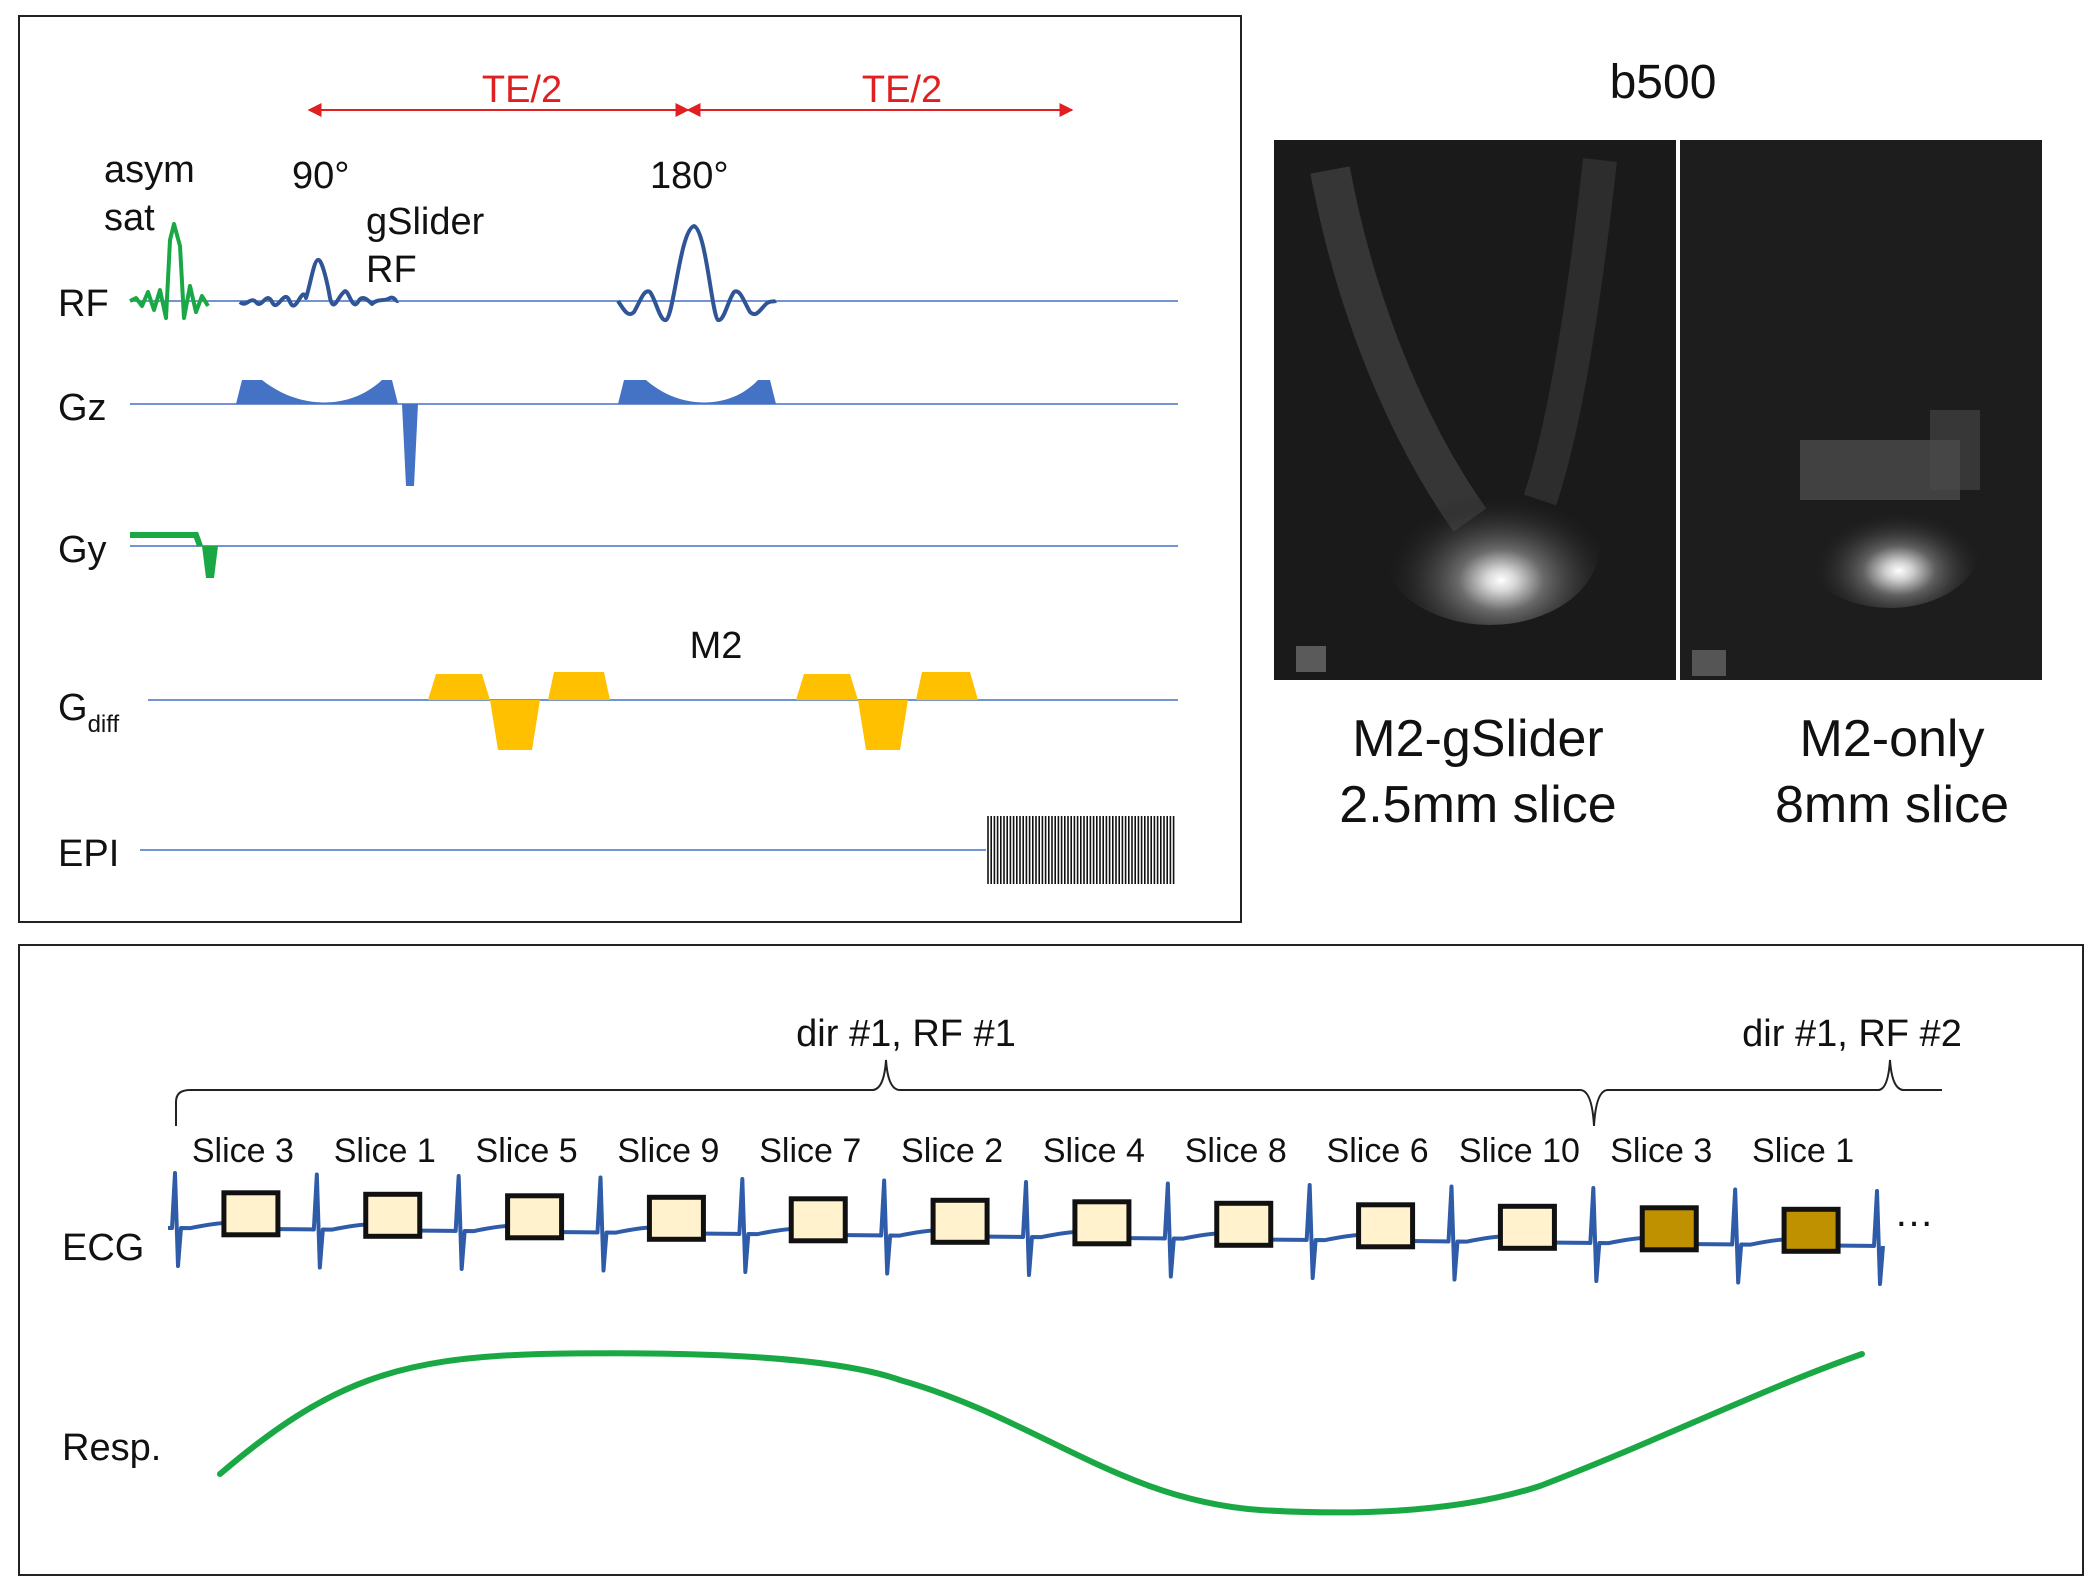 This screenshot has height=1589, width=2100. I want to click on row-label-rf: RF, so click(83, 304).